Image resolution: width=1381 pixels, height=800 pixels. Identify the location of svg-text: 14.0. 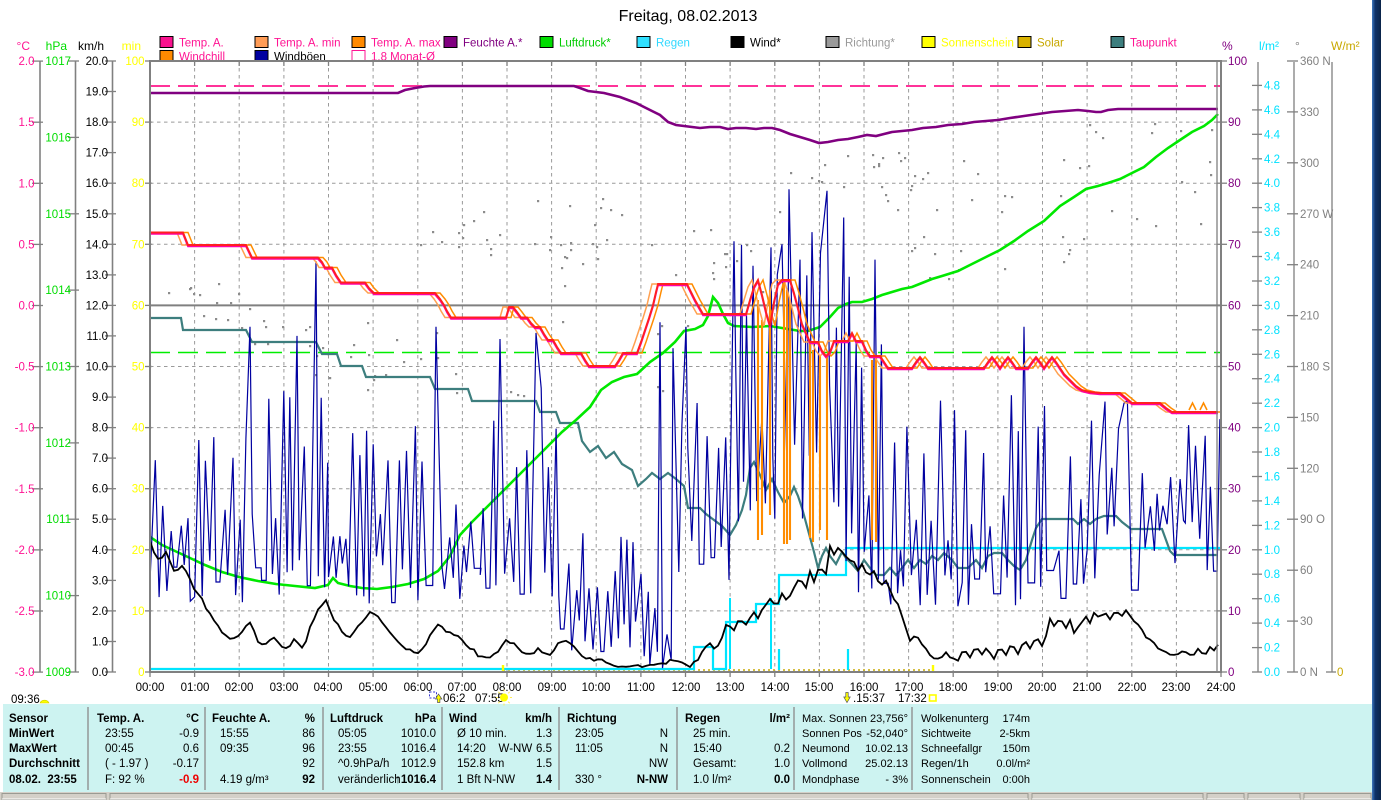
(97, 245).